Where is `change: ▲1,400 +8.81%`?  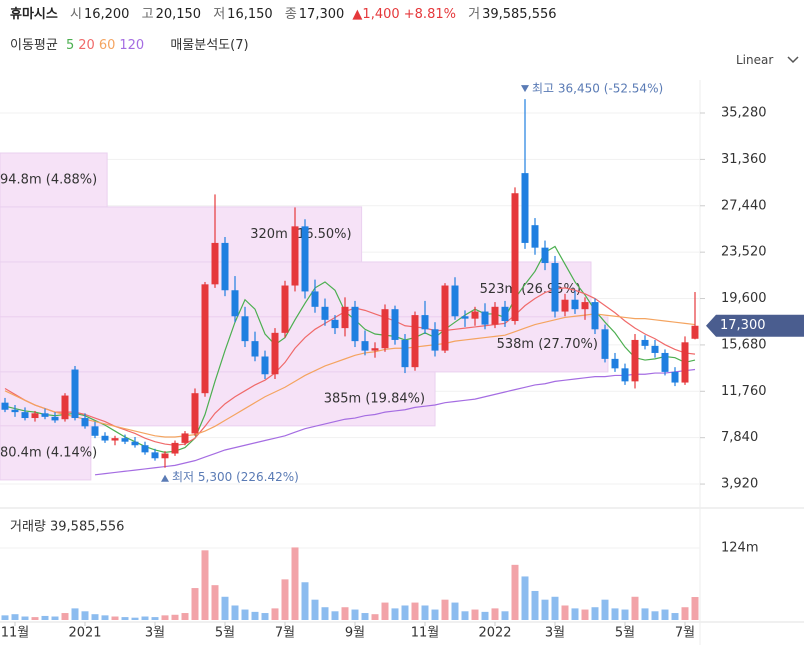
change: ▲1,400 +8.81% is located at coordinates (404, 14).